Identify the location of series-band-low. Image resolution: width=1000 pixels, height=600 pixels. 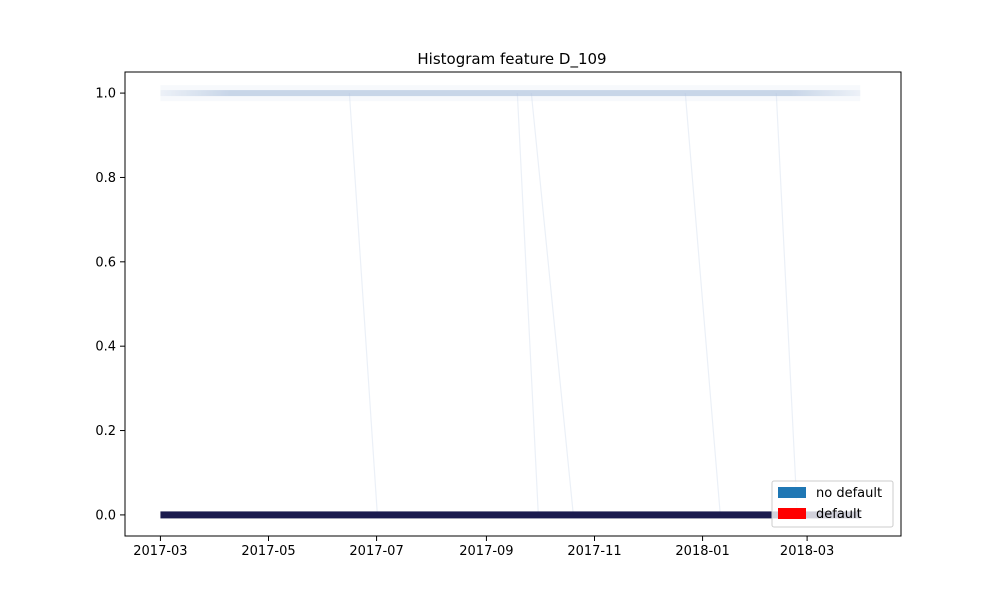
(510, 515).